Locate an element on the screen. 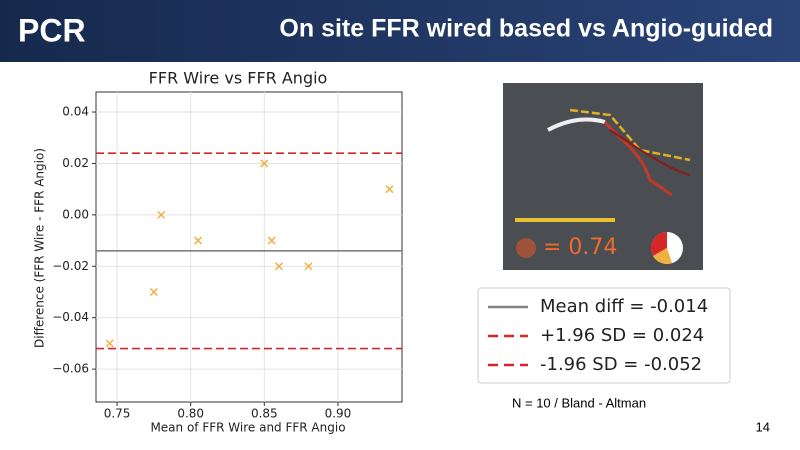 The width and height of the screenshot is (800, 450). y-tick-label: 0.00 is located at coordinates (75, 214).